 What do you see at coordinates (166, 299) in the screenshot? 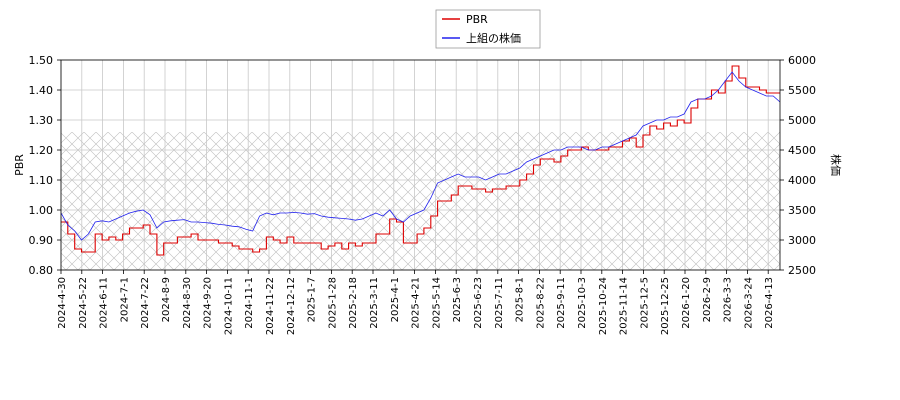
I see `x-tick-label: 2024-8-9` at bounding box center [166, 299].